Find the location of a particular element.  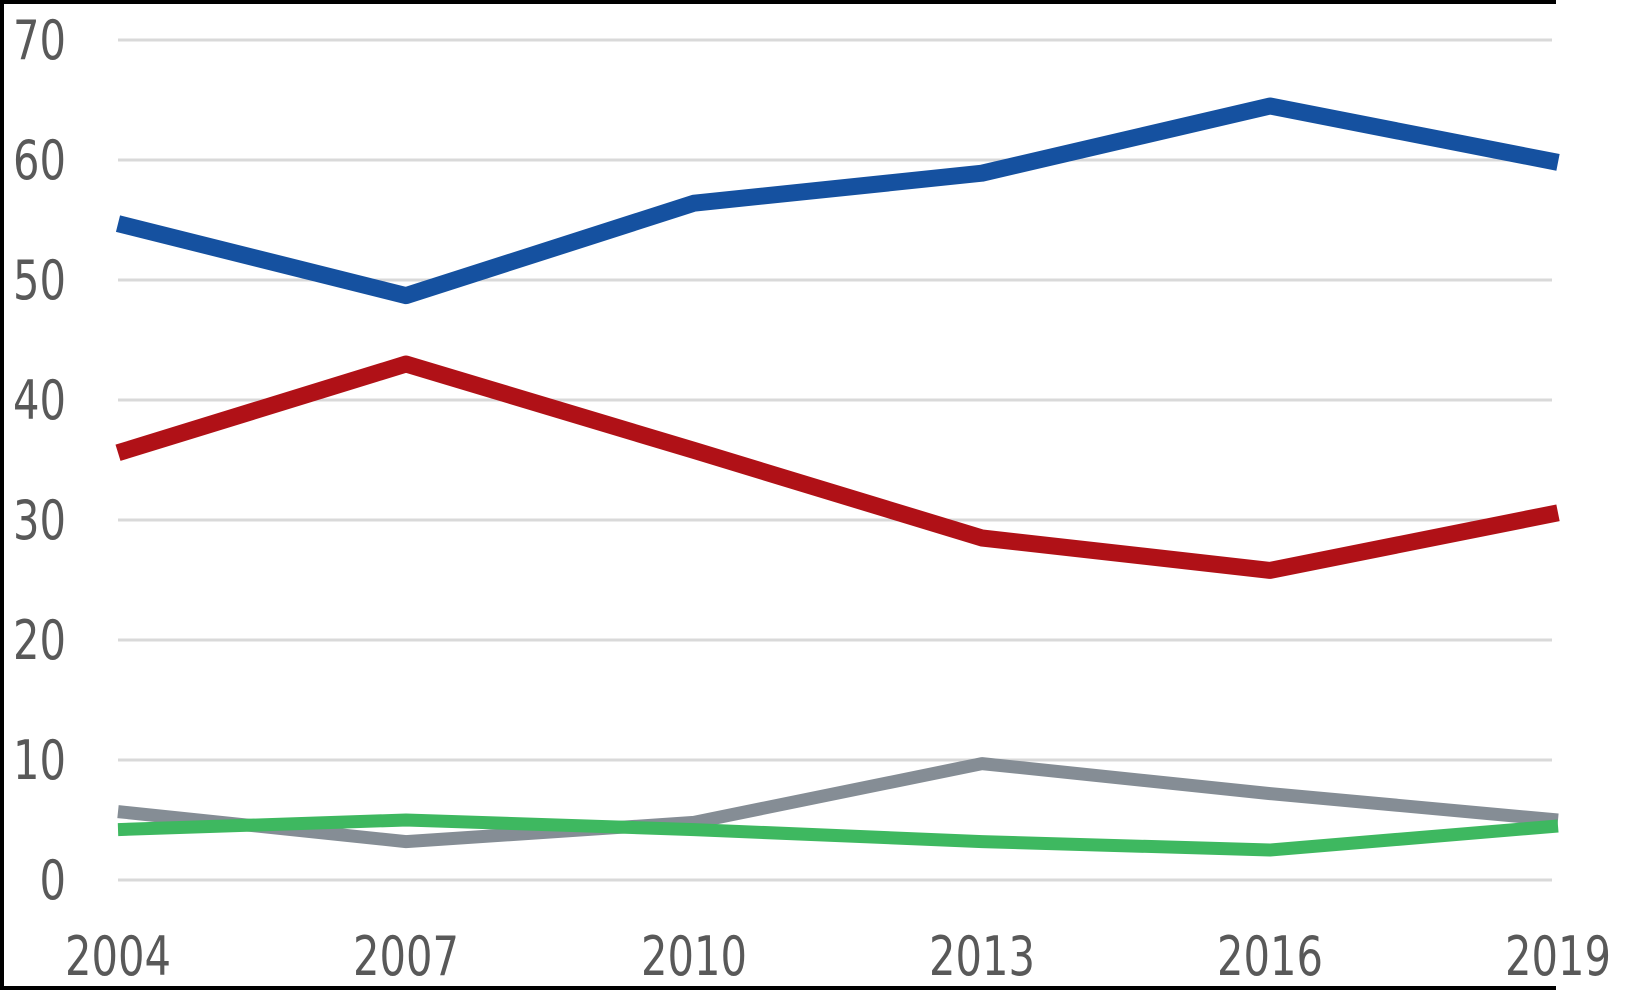

x-tick-label: 2013 is located at coordinates (982, 956).